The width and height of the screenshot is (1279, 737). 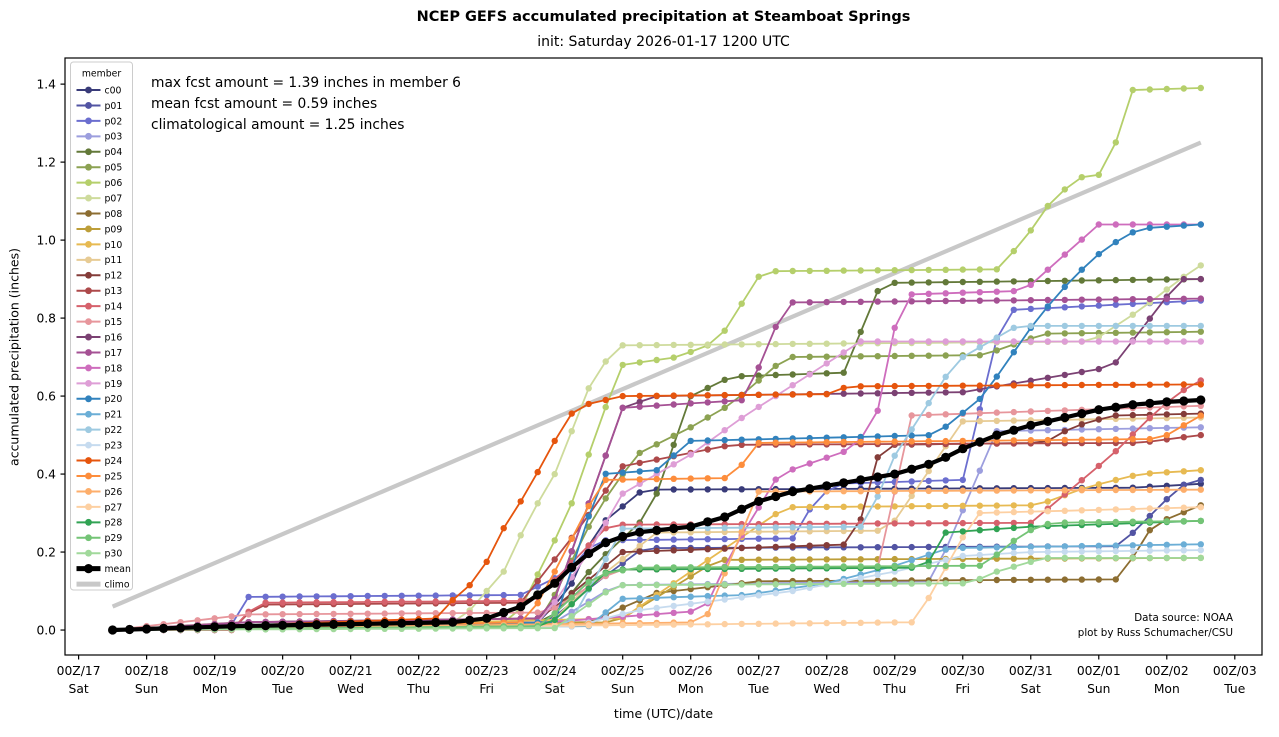 I want to click on x-tick-label-day: Thu, so click(x=418, y=689).